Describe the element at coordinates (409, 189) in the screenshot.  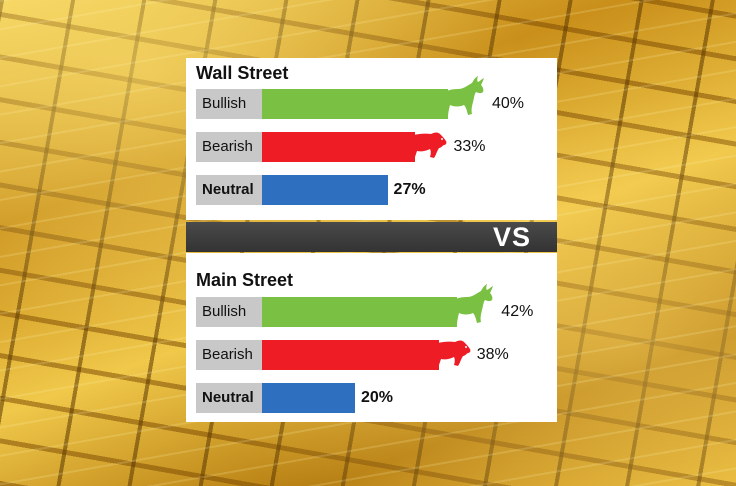
I see `neutral-percent: 27%` at that location.